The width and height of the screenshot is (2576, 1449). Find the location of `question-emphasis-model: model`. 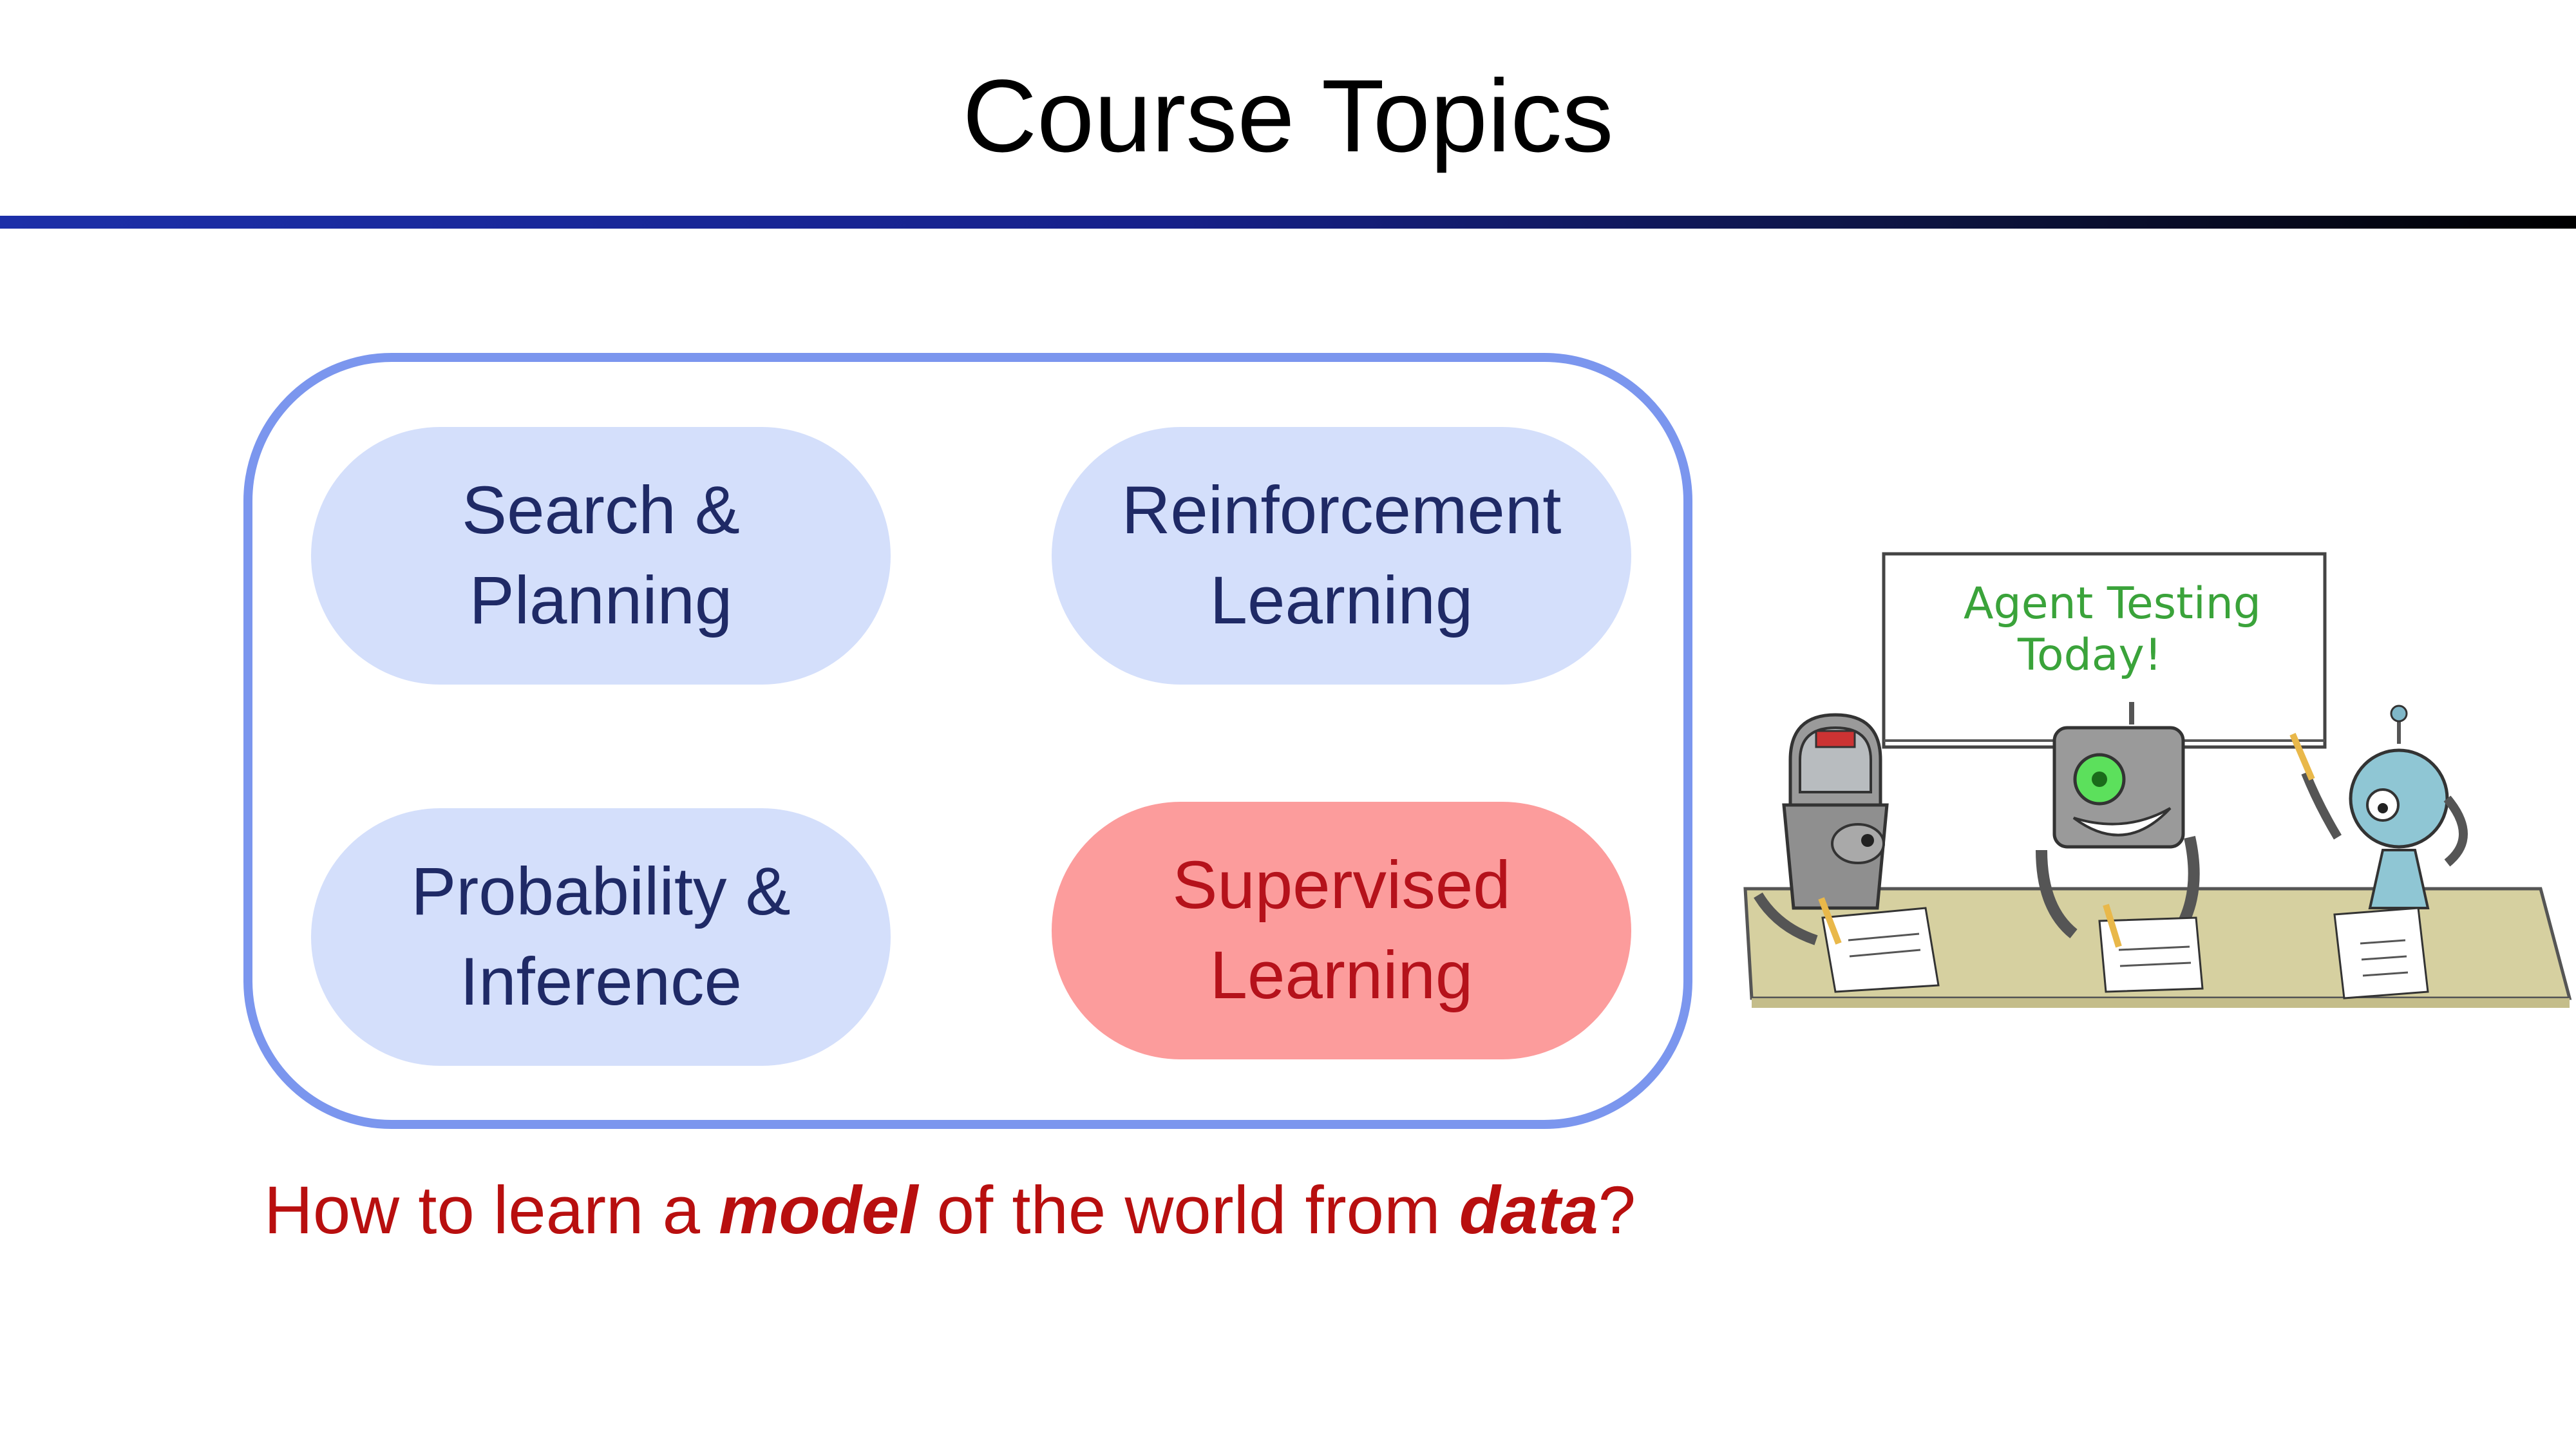

question-emphasis-model: model is located at coordinates (818, 1210).